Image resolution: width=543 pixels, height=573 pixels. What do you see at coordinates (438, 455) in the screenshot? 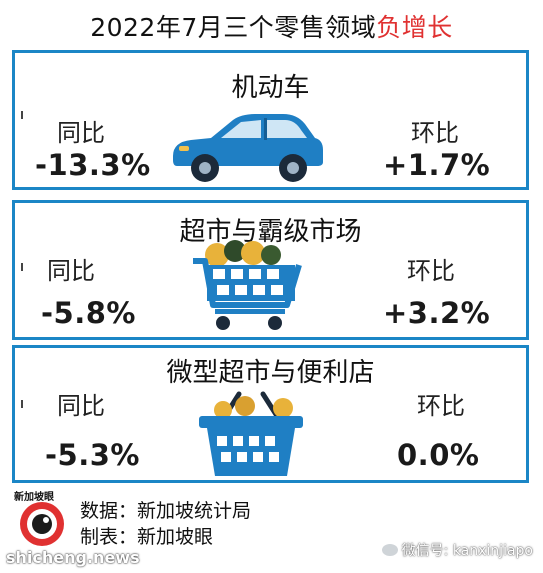
I see `mom-value: 0.0%` at bounding box center [438, 455].